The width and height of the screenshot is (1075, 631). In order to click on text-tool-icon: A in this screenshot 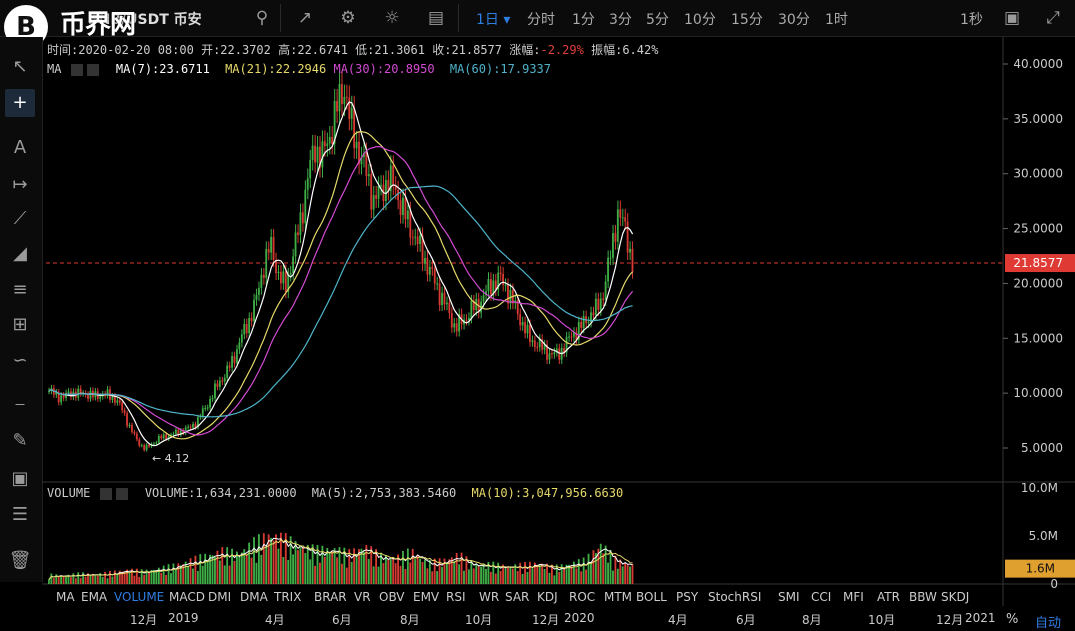, I will do `click(20, 147)`.